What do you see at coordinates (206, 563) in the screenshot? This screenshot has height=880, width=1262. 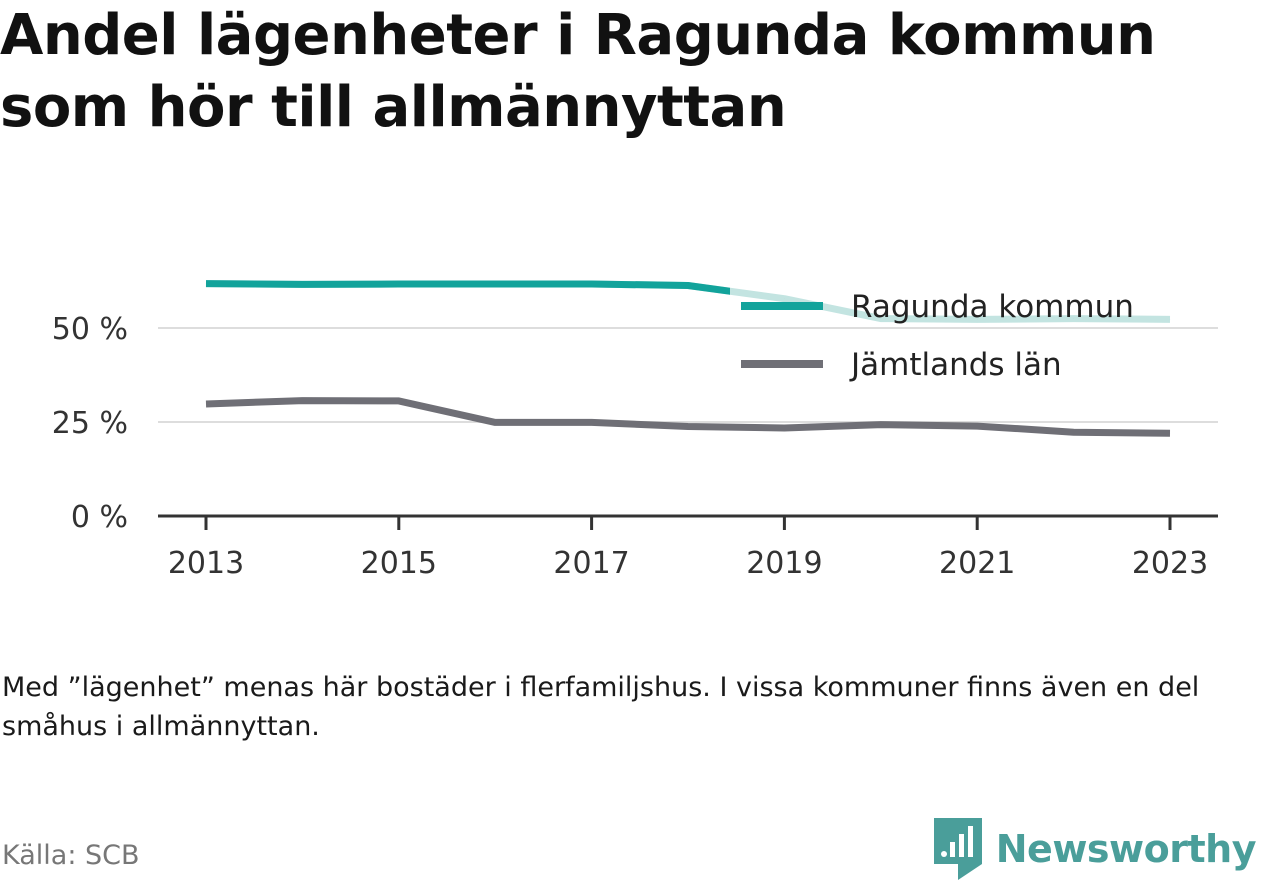 I see `x-tick-label: 2013` at bounding box center [206, 563].